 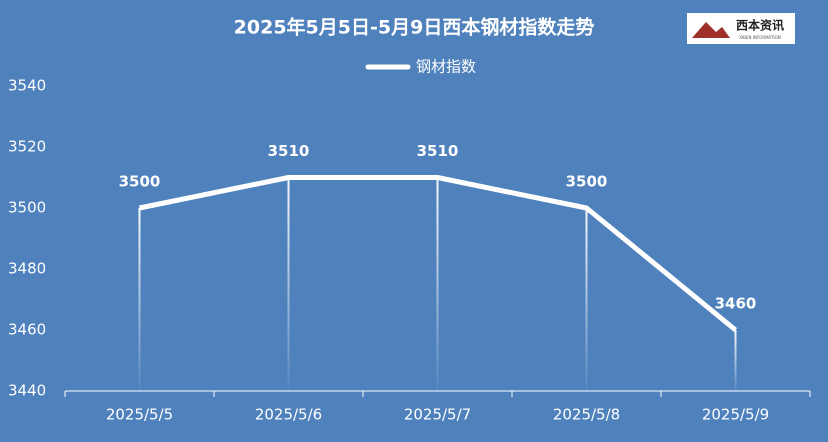 I want to click on y-tick-label: 3540, so click(x=27, y=86).